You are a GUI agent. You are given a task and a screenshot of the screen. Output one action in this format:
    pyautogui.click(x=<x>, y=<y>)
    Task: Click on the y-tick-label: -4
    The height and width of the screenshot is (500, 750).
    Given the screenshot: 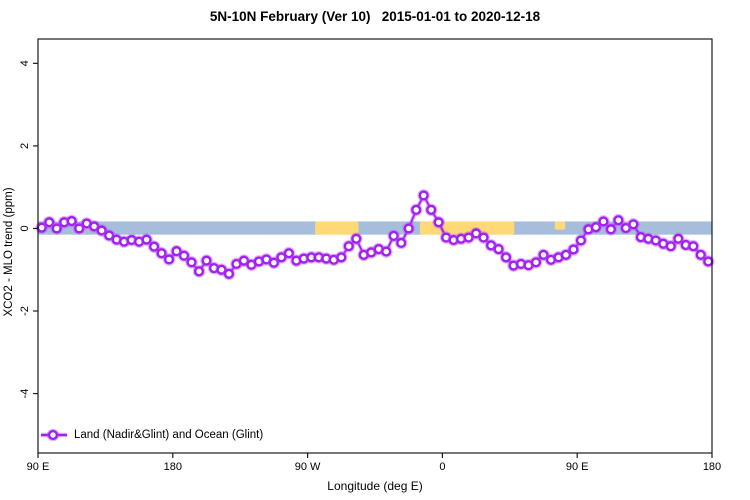 What is the action you would take?
    pyautogui.click(x=25, y=394)
    